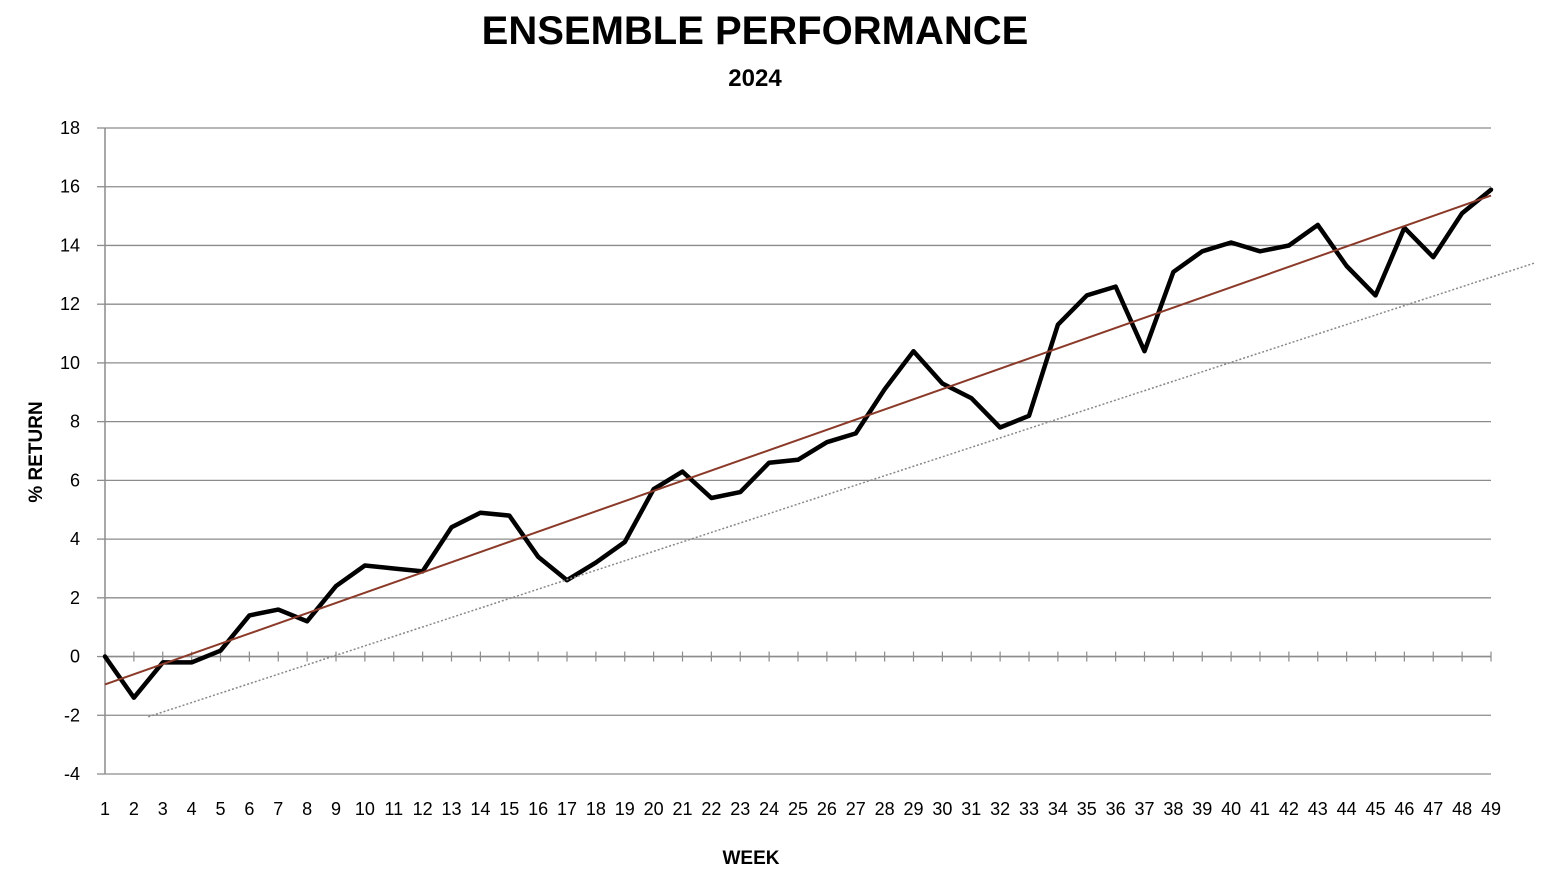 Image resolution: width=1546 pixels, height=886 pixels. I want to click on chart-title: ENSEMBLE PERFORMANCE, so click(755, 31).